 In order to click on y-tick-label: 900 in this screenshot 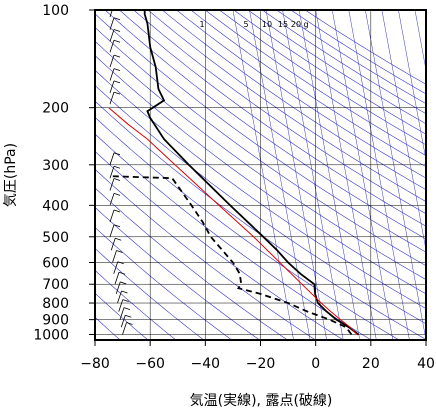, I will do `click(55, 321)`.